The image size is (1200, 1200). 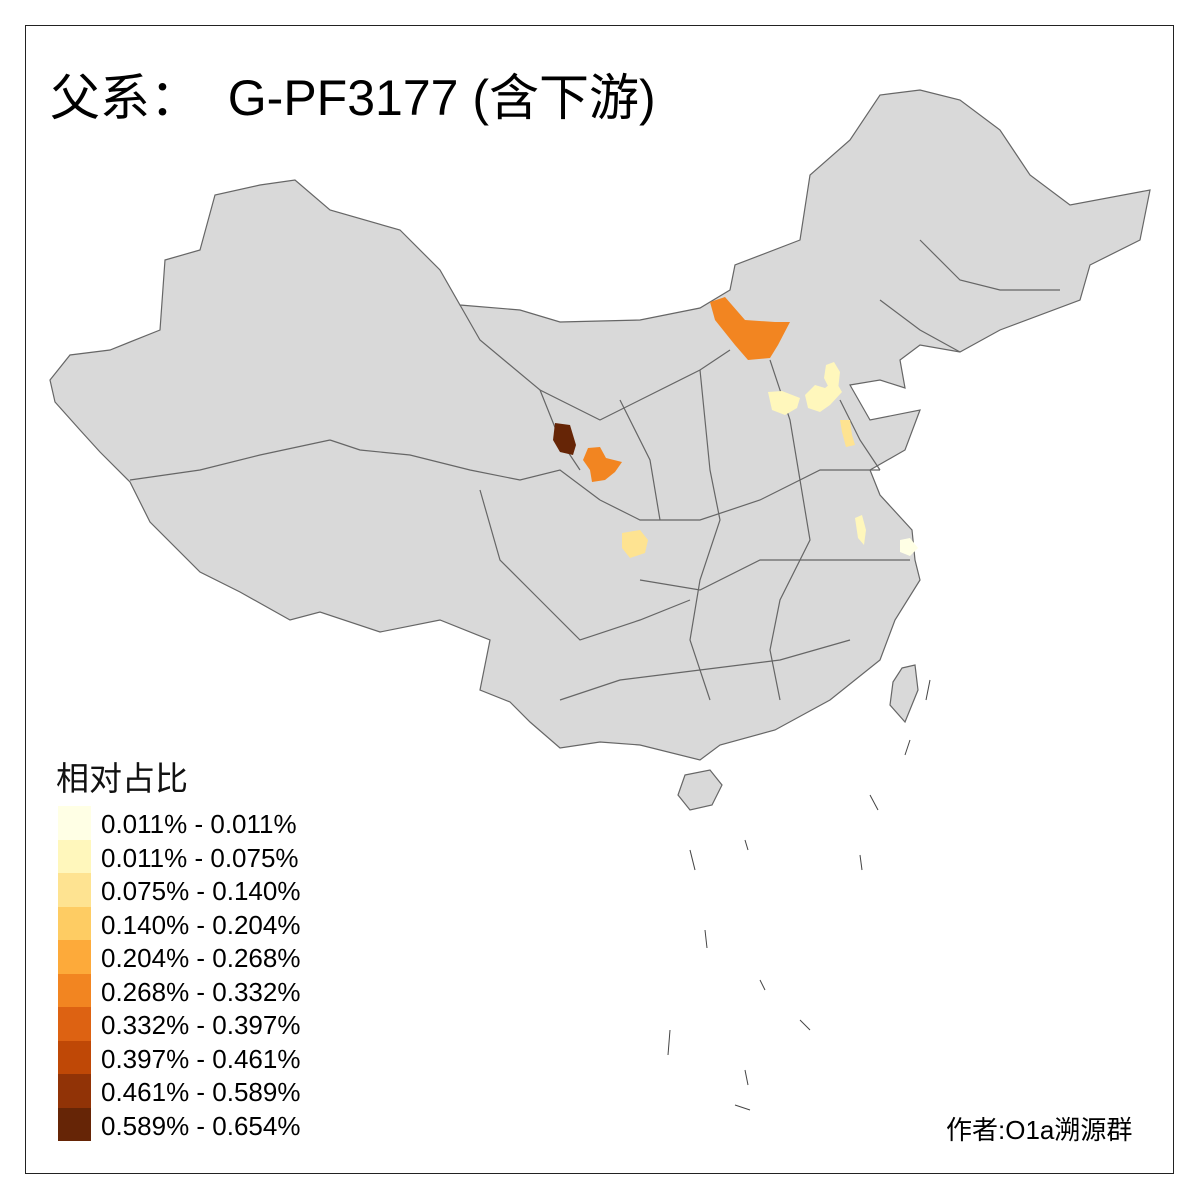 What do you see at coordinates (200, 857) in the screenshot?
I see `legend-label: 0.011% - 0.075%` at bounding box center [200, 857].